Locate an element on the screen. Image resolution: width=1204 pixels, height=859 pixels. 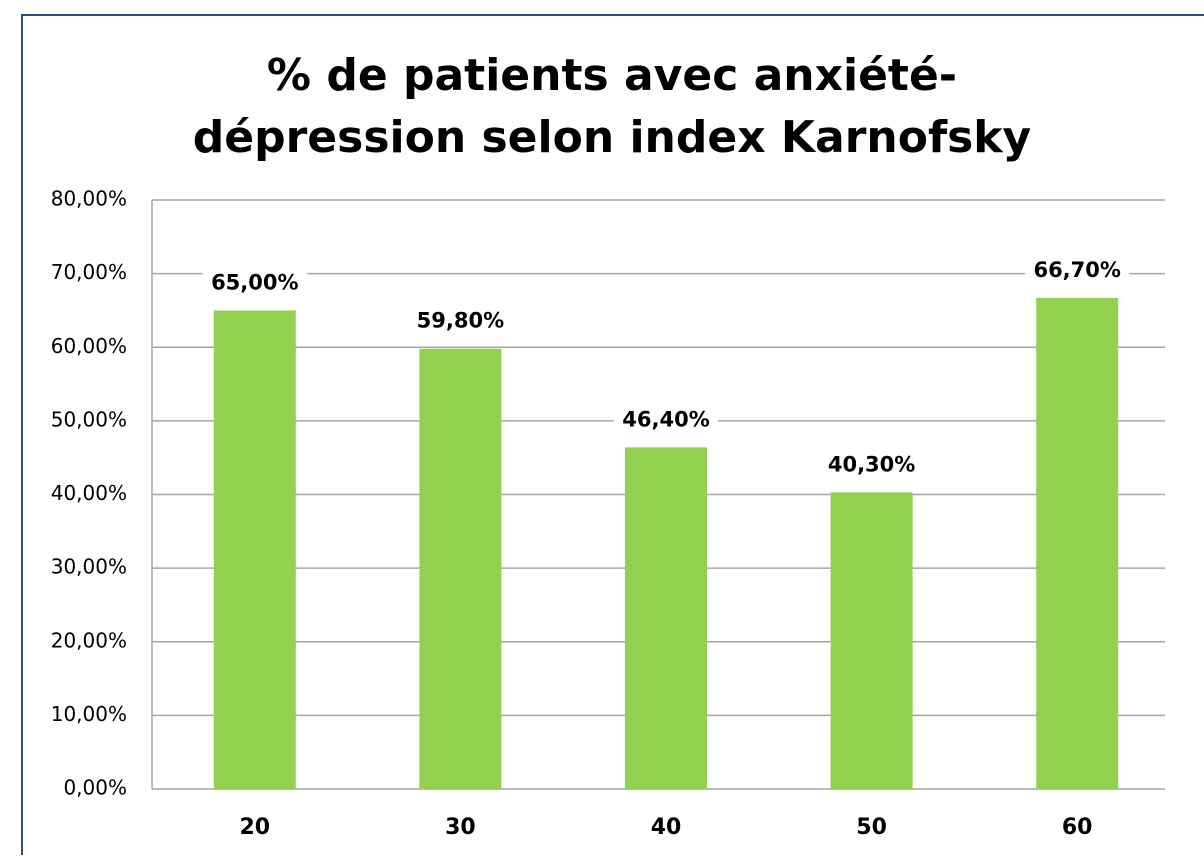
data-label: 46,40% is located at coordinates (665, 419).